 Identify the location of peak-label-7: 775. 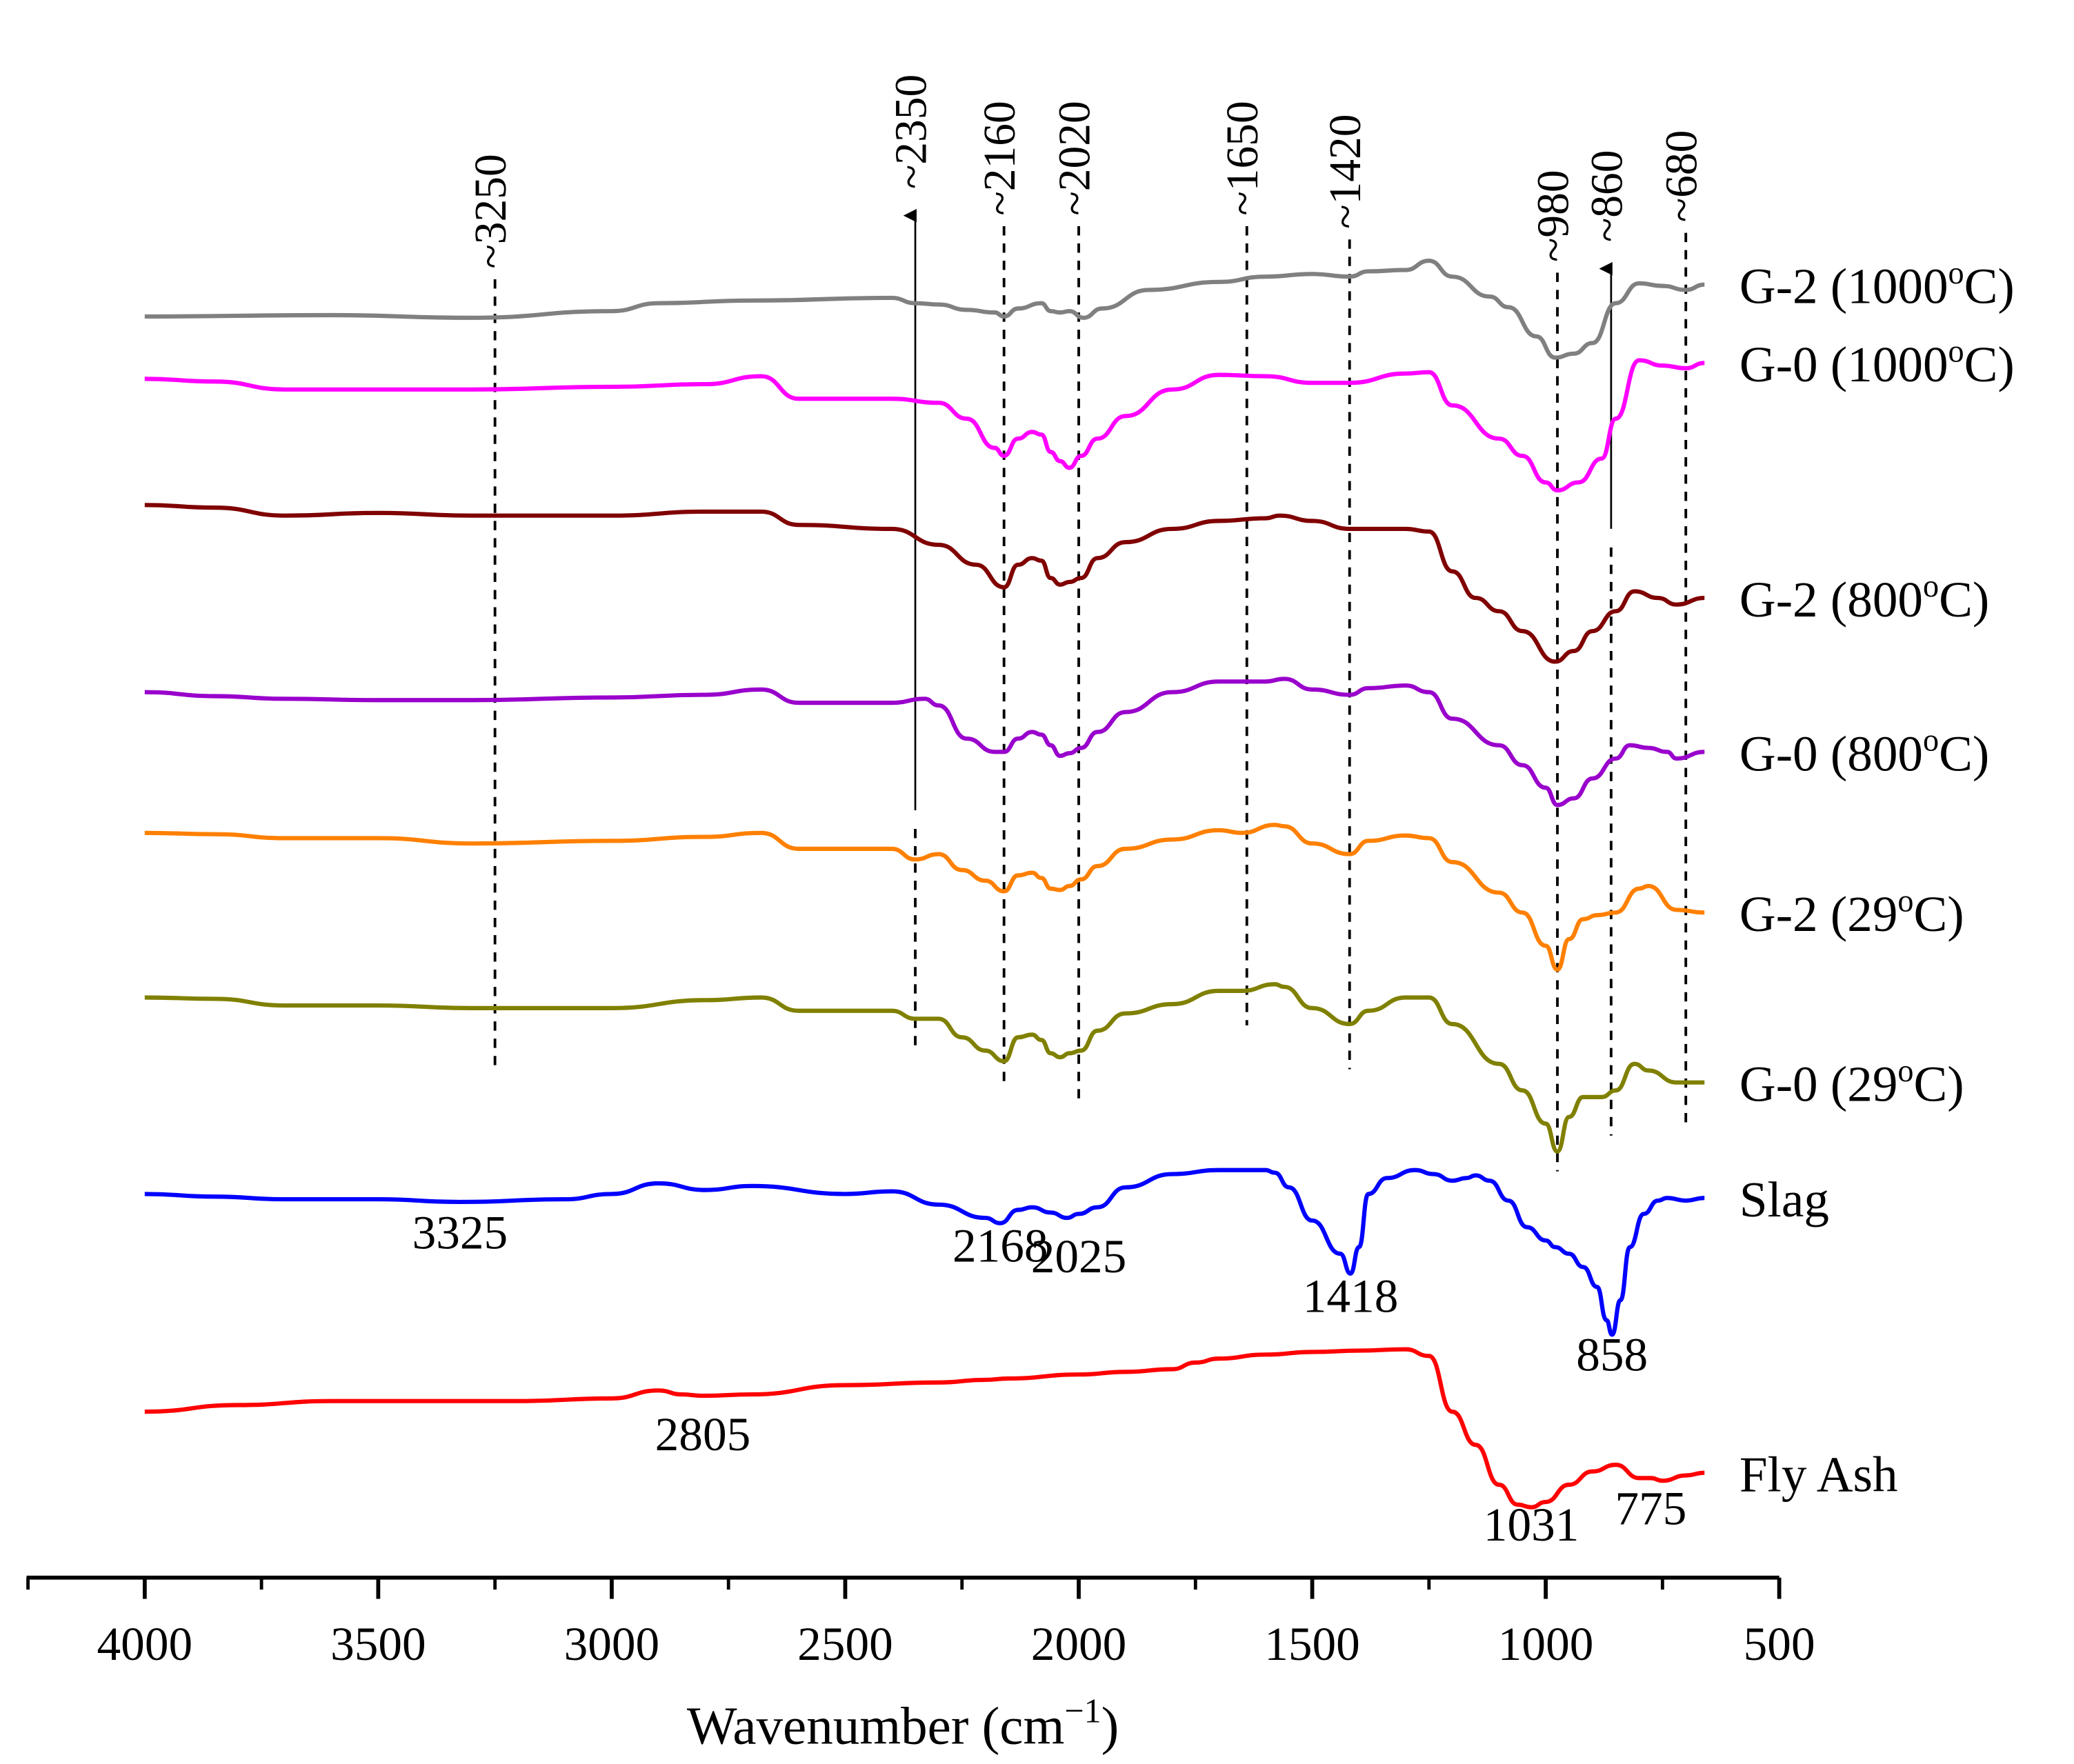
(1650, 1508).